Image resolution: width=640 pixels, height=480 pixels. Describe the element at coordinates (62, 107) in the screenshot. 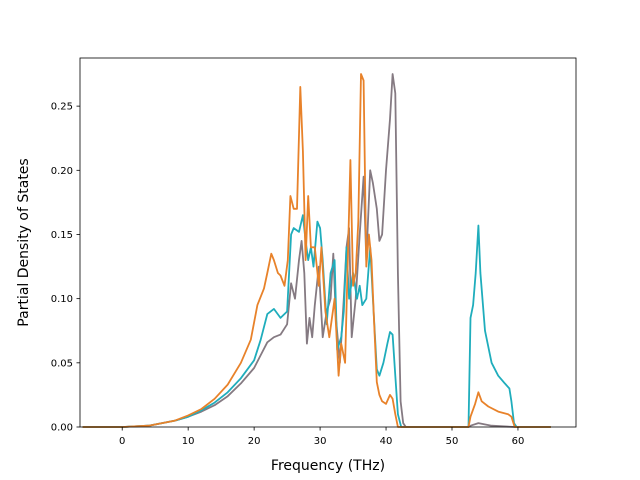

I see `y-tick-label: 0.25` at that location.